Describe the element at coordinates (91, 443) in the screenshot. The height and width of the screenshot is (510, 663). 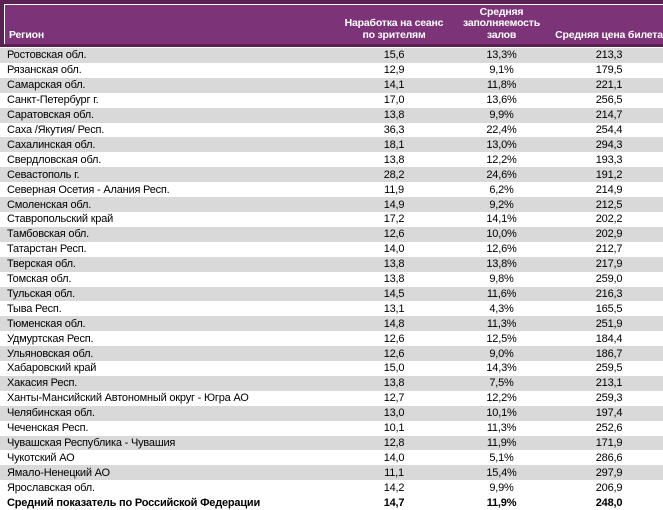
I see `region-cell: Чувашская Республика - Чувашия` at that location.